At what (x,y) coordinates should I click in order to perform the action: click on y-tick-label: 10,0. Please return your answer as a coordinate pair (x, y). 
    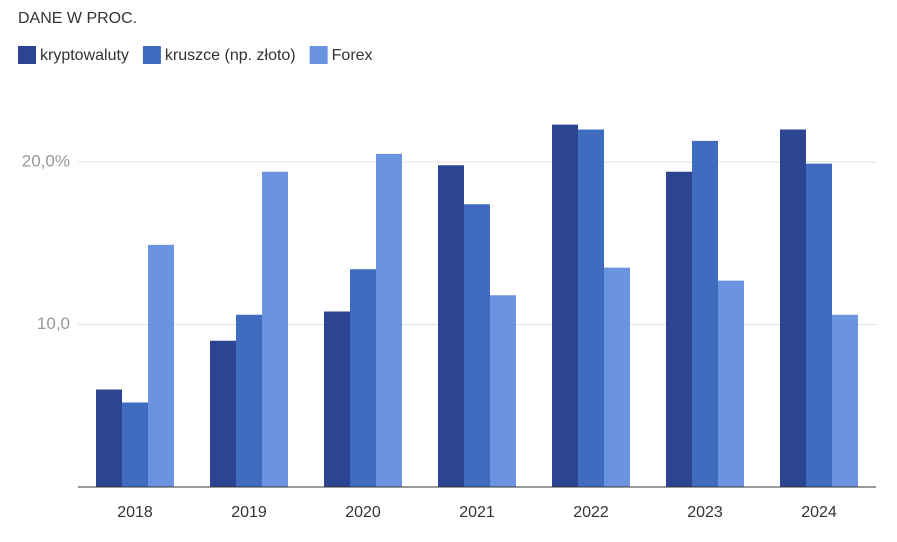
    Looking at the image, I should click on (53, 323).